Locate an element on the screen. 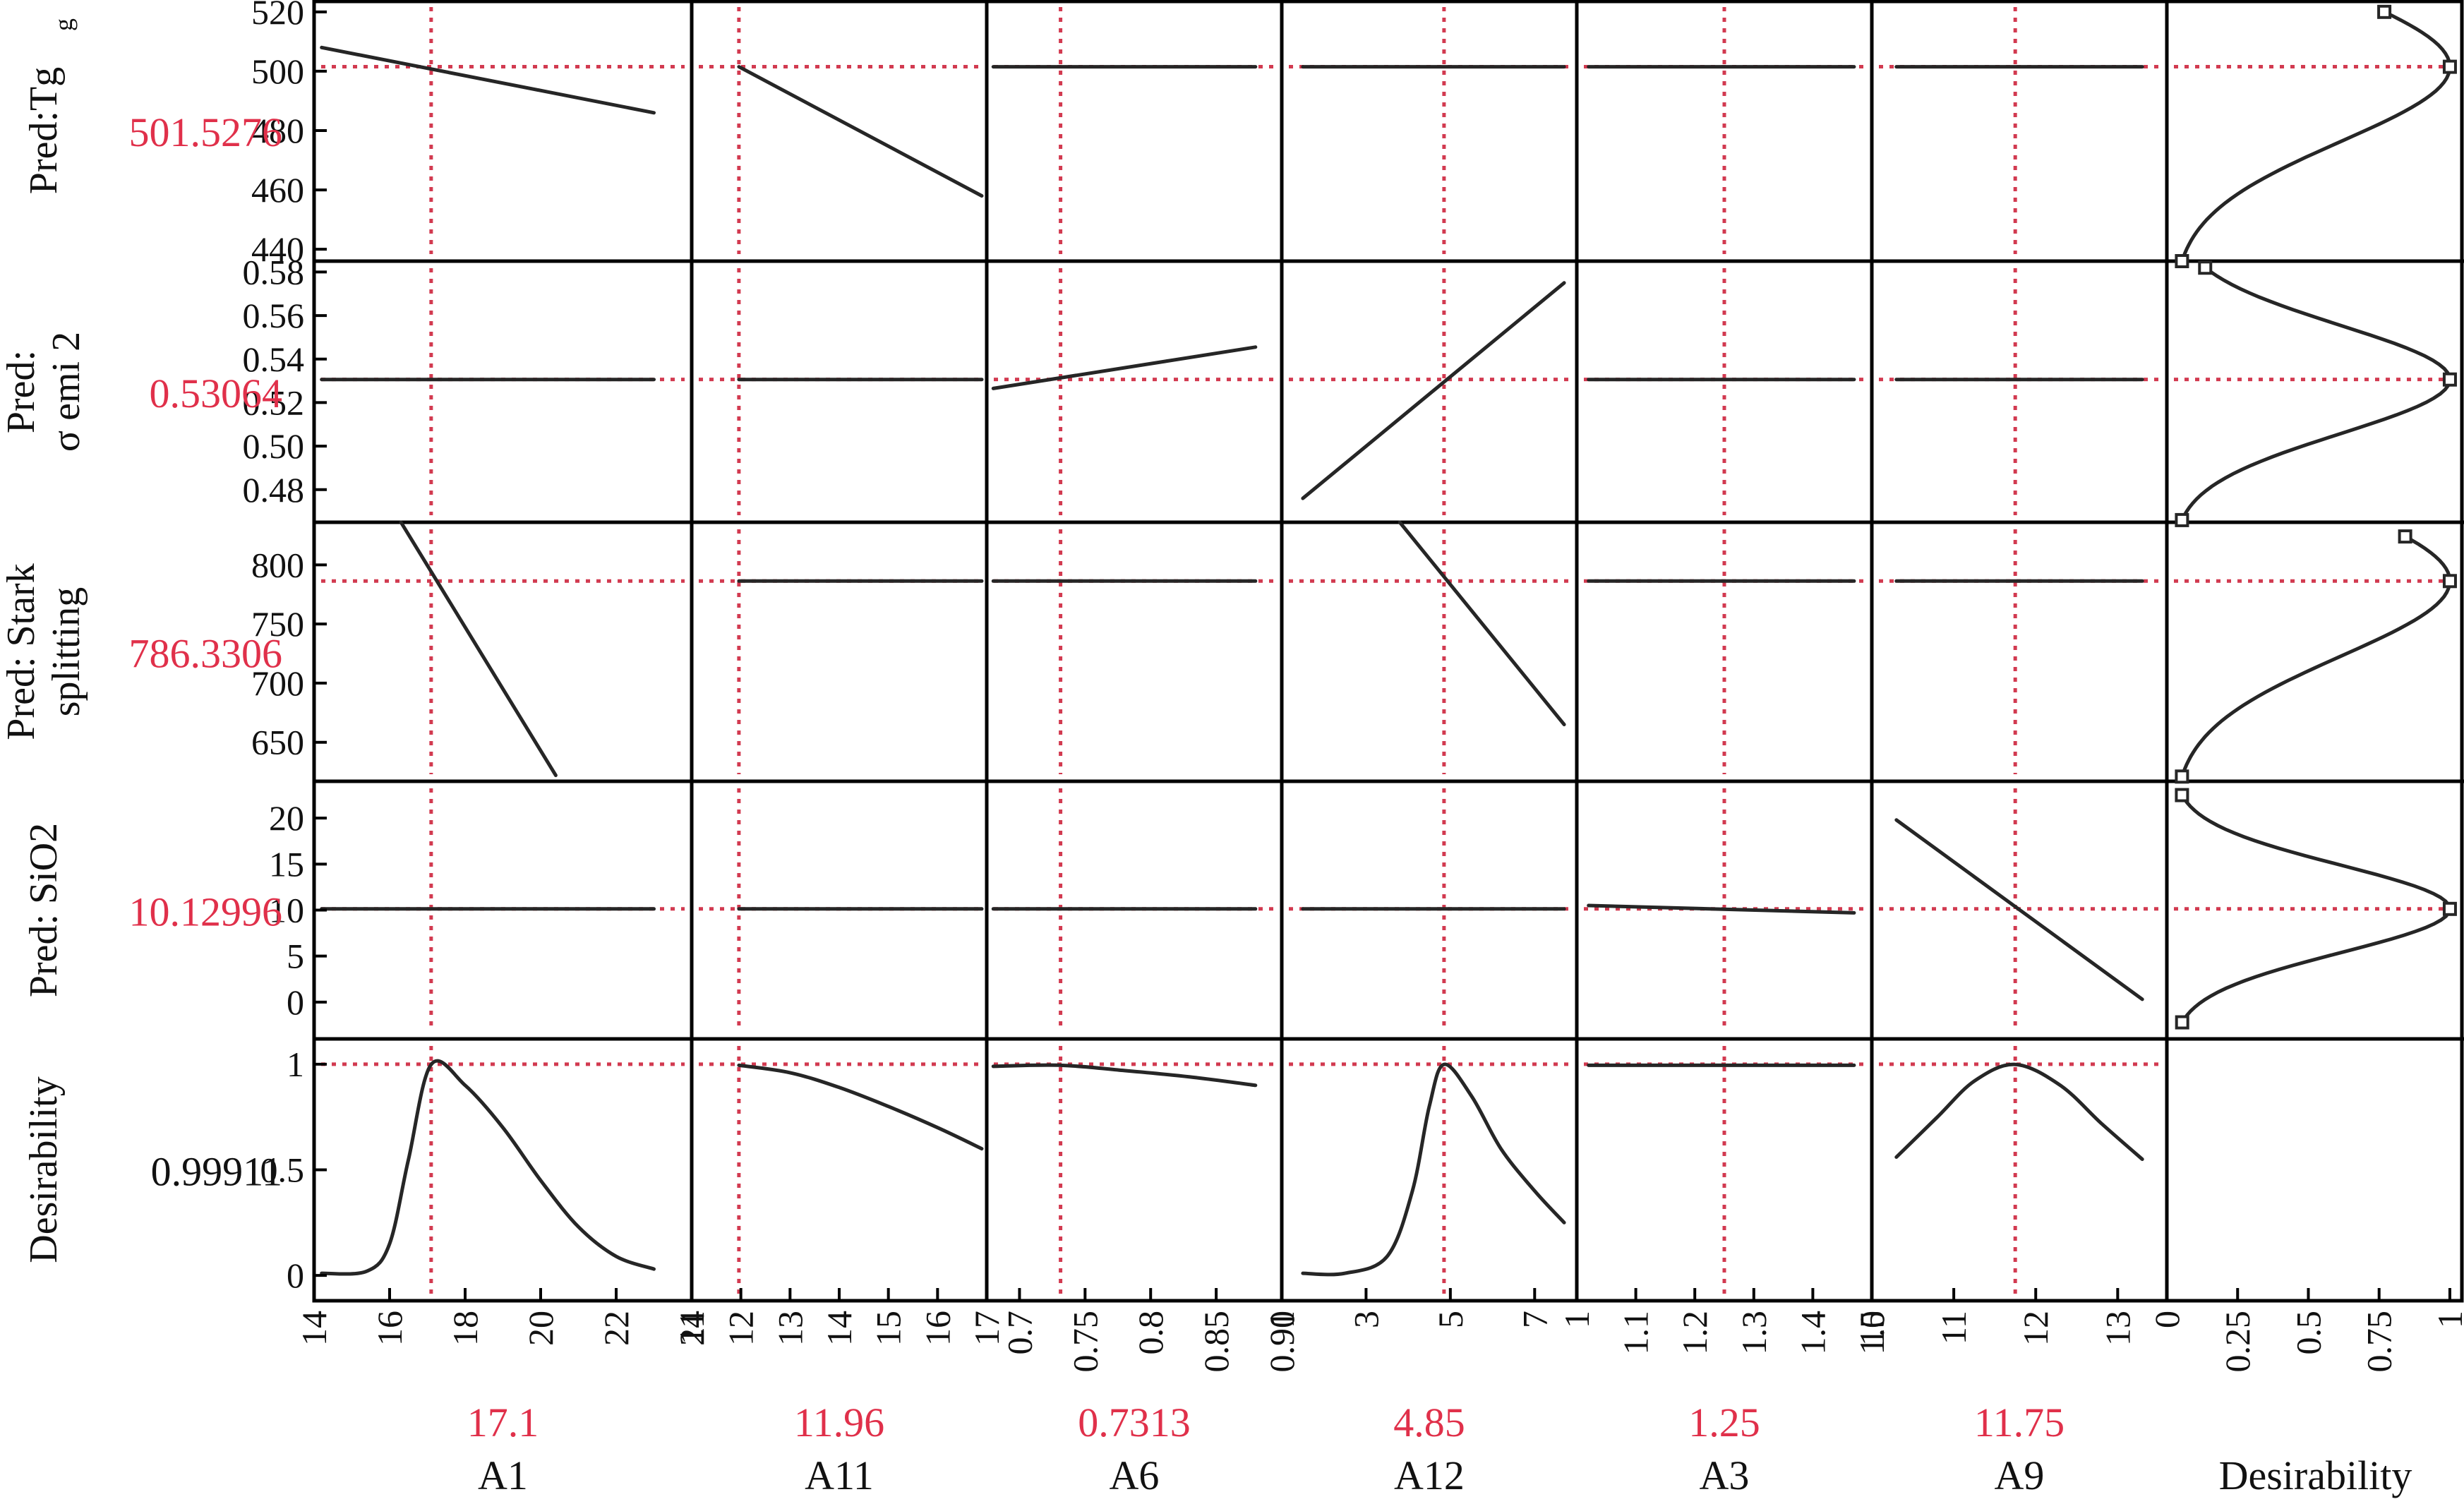 The width and height of the screenshot is (2464, 1504). x-tick-label: 1.4 is located at coordinates (1812, 1333).